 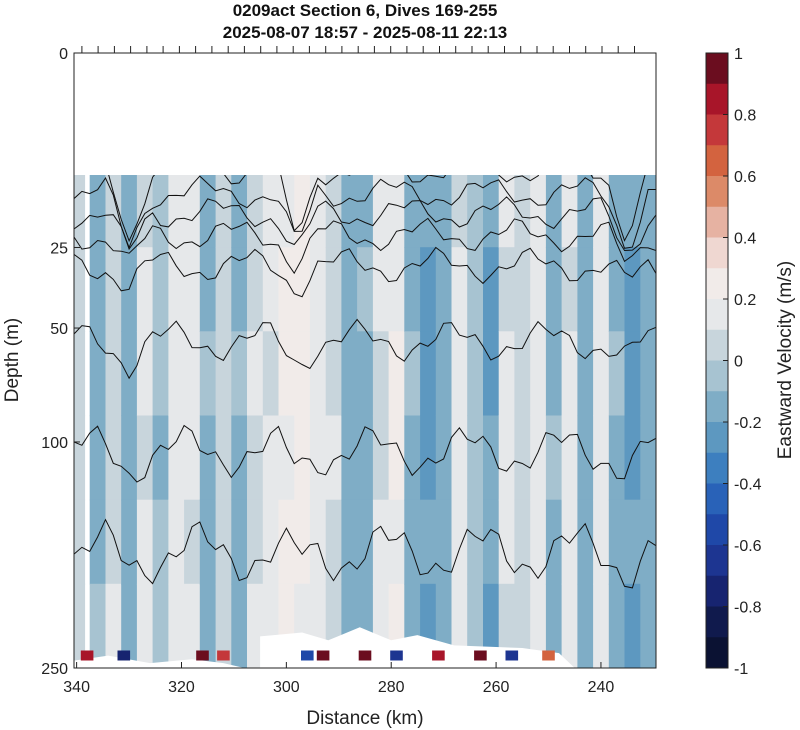 I want to click on x-axis: 340 320 300 280 260 240, so click(x=338, y=679).